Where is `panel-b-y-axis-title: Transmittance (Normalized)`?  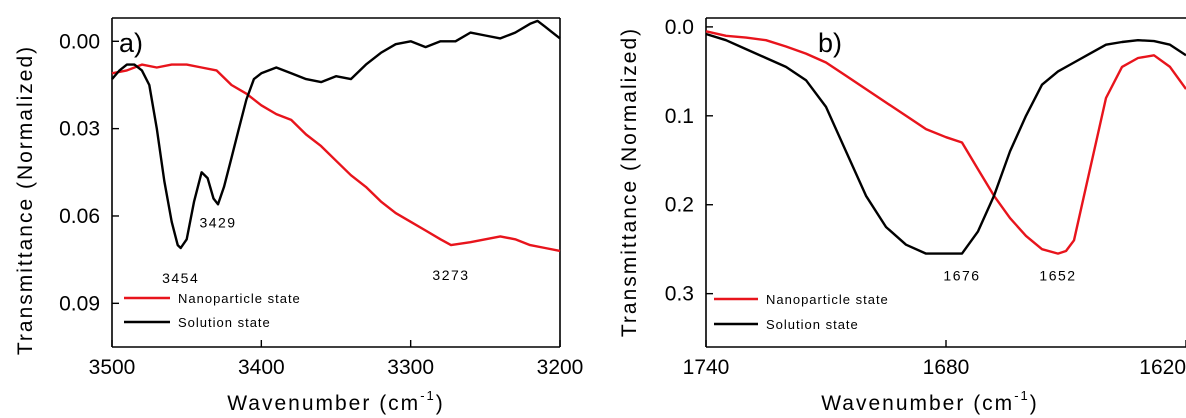
panel-b-y-axis-title: Transmittance (Normalized) is located at coordinates (629, 182).